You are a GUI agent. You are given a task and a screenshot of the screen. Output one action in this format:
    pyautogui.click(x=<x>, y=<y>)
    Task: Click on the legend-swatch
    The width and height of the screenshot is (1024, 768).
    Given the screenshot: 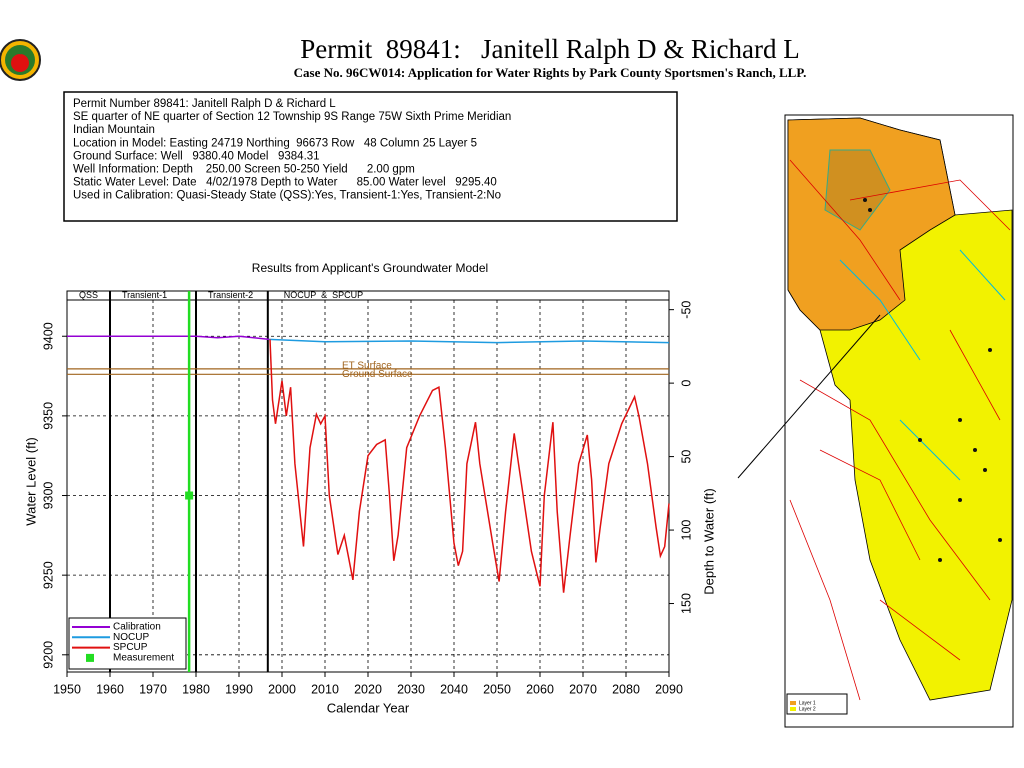 What is the action you would take?
    pyautogui.click(x=90, y=657)
    